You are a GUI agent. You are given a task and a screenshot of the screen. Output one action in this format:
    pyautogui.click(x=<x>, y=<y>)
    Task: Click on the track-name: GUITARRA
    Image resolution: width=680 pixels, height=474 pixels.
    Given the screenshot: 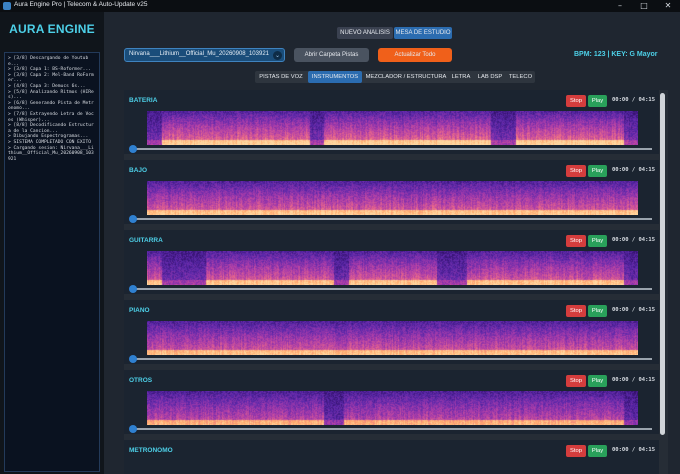 What is the action you would take?
    pyautogui.click(x=146, y=240)
    